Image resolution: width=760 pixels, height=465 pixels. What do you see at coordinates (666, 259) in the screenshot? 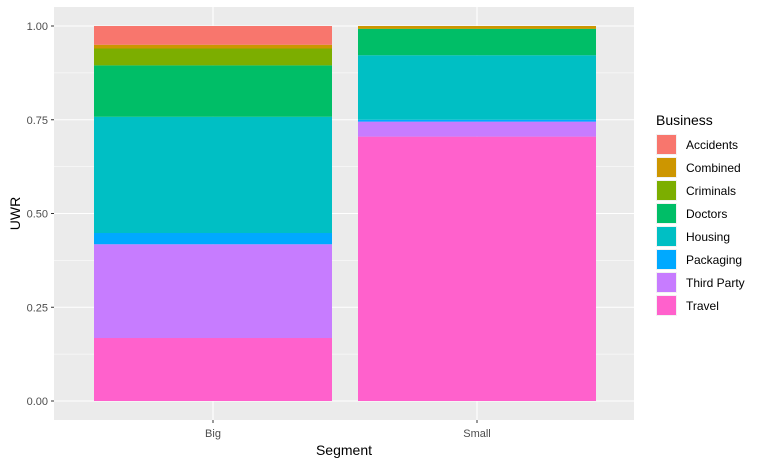
I see `legend-swatch-packaging` at bounding box center [666, 259].